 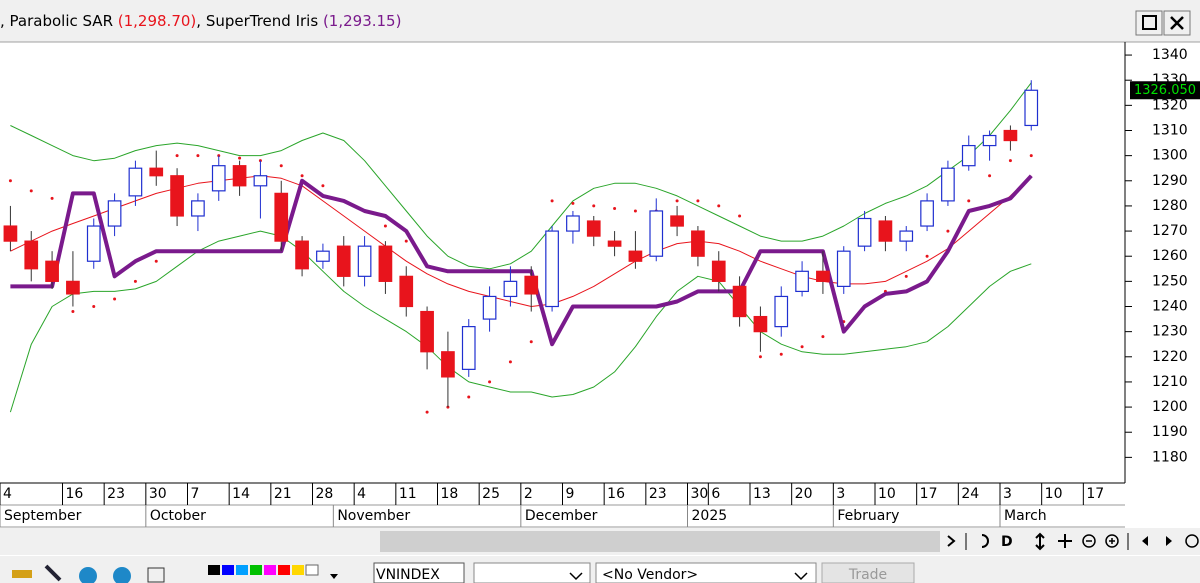 I want to click on prev-icon, so click(x=1145, y=541).